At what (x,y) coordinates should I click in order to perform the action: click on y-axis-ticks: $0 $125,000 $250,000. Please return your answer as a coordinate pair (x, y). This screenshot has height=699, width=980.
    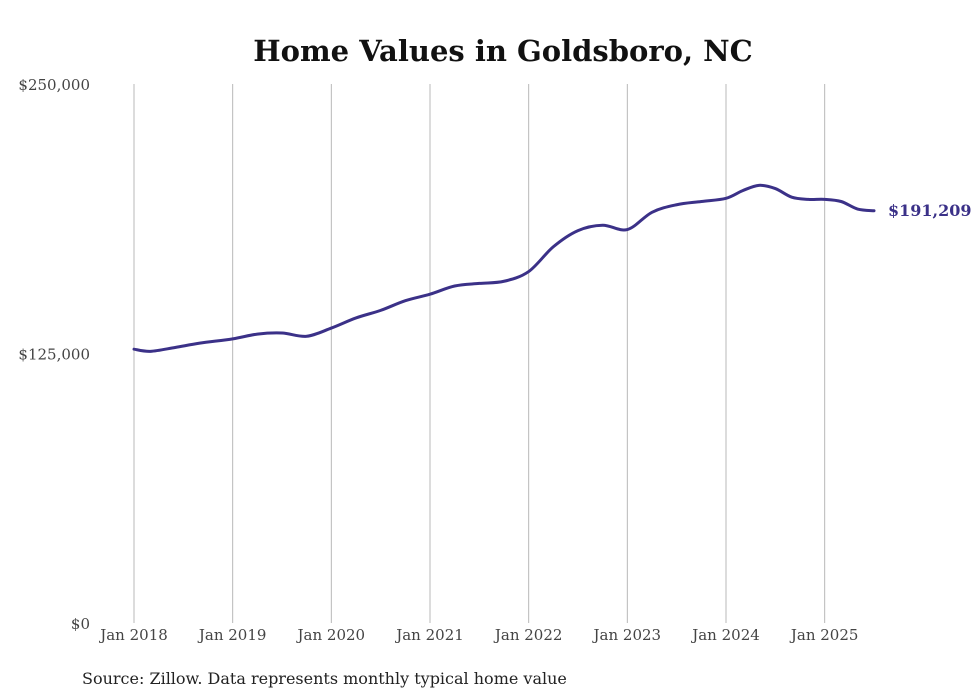
    Looking at the image, I should click on (54, 354).